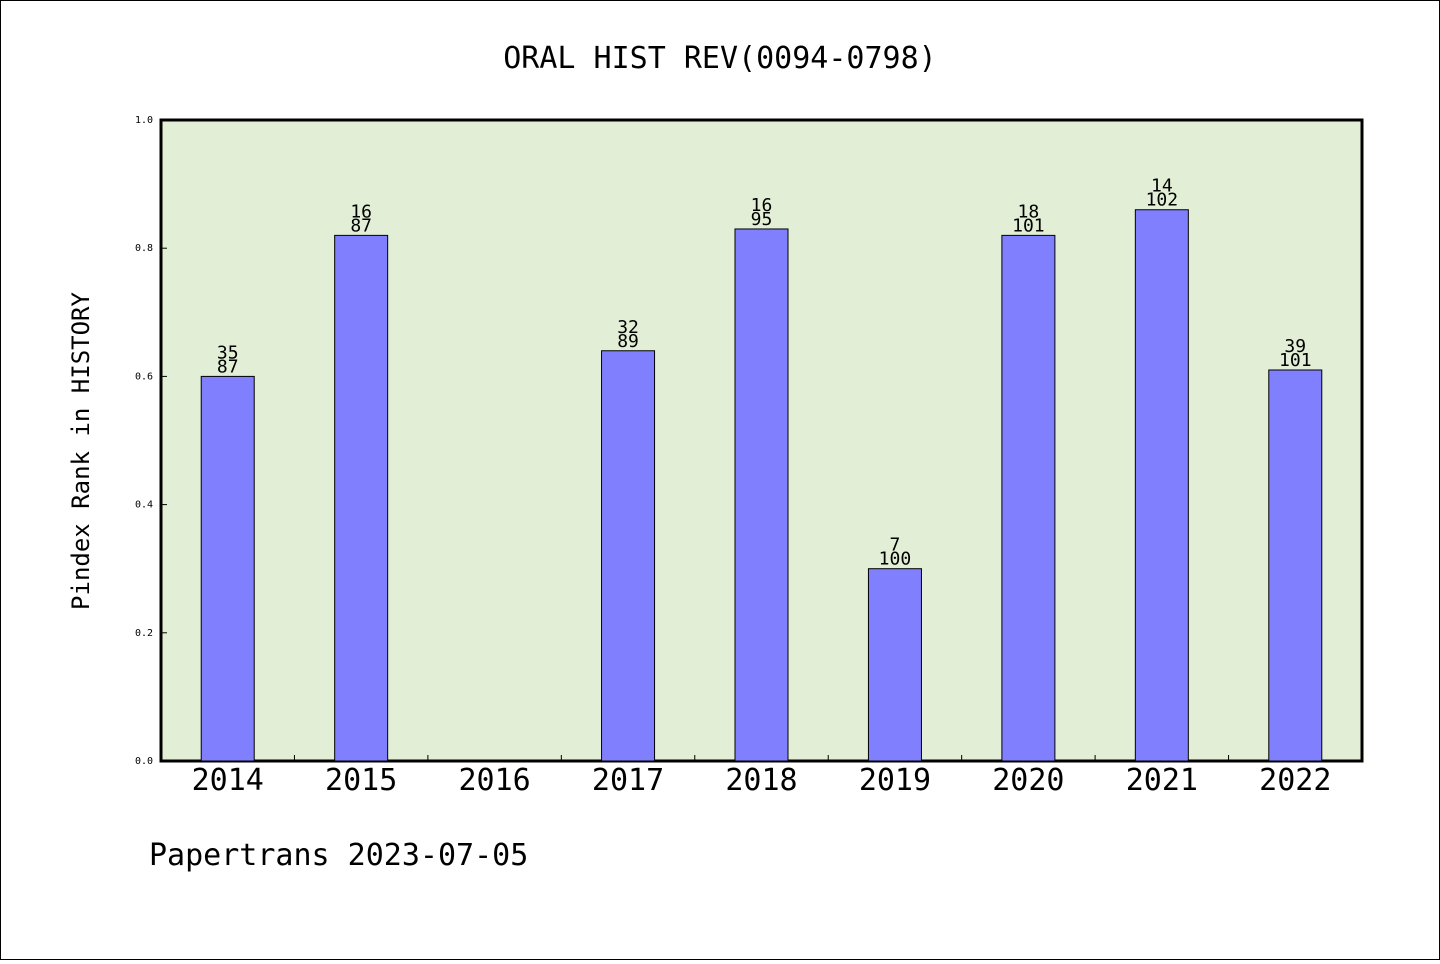  Describe the element at coordinates (1028, 780) in the screenshot. I see `x-tick-label: 2020` at that location.